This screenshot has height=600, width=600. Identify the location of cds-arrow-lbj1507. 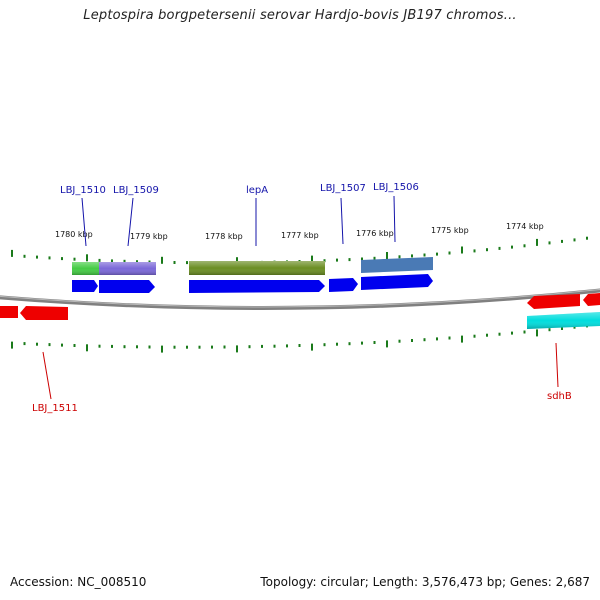
(343, 285).